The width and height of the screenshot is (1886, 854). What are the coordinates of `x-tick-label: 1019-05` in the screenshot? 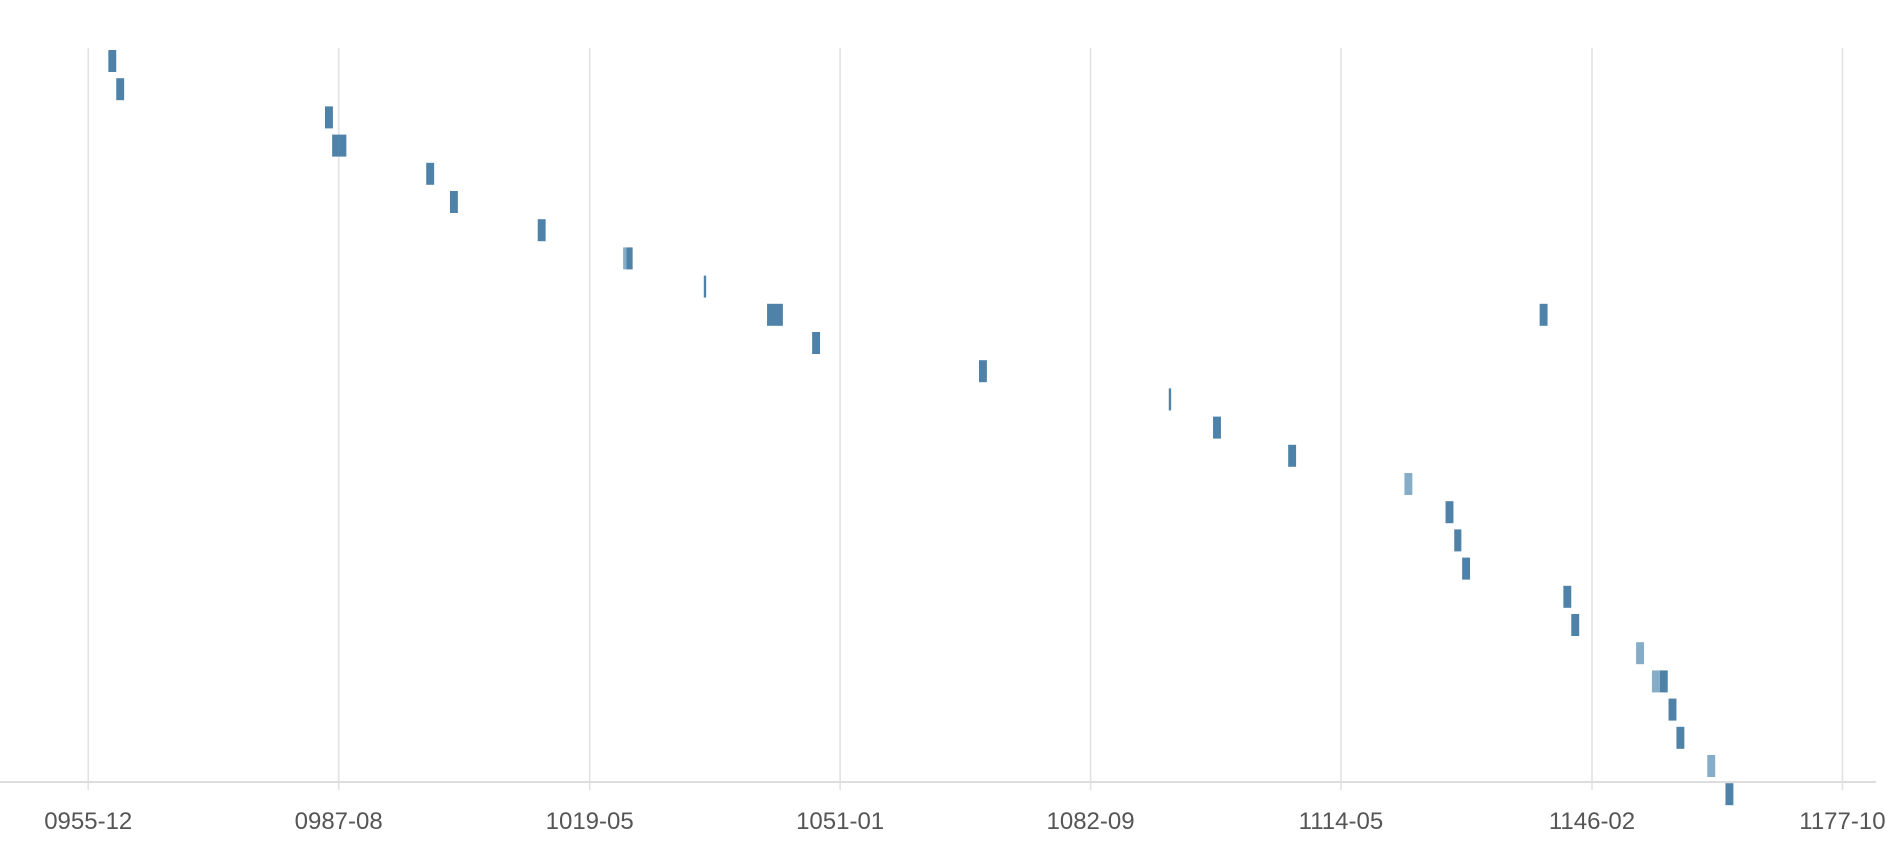 It's located at (590, 821).